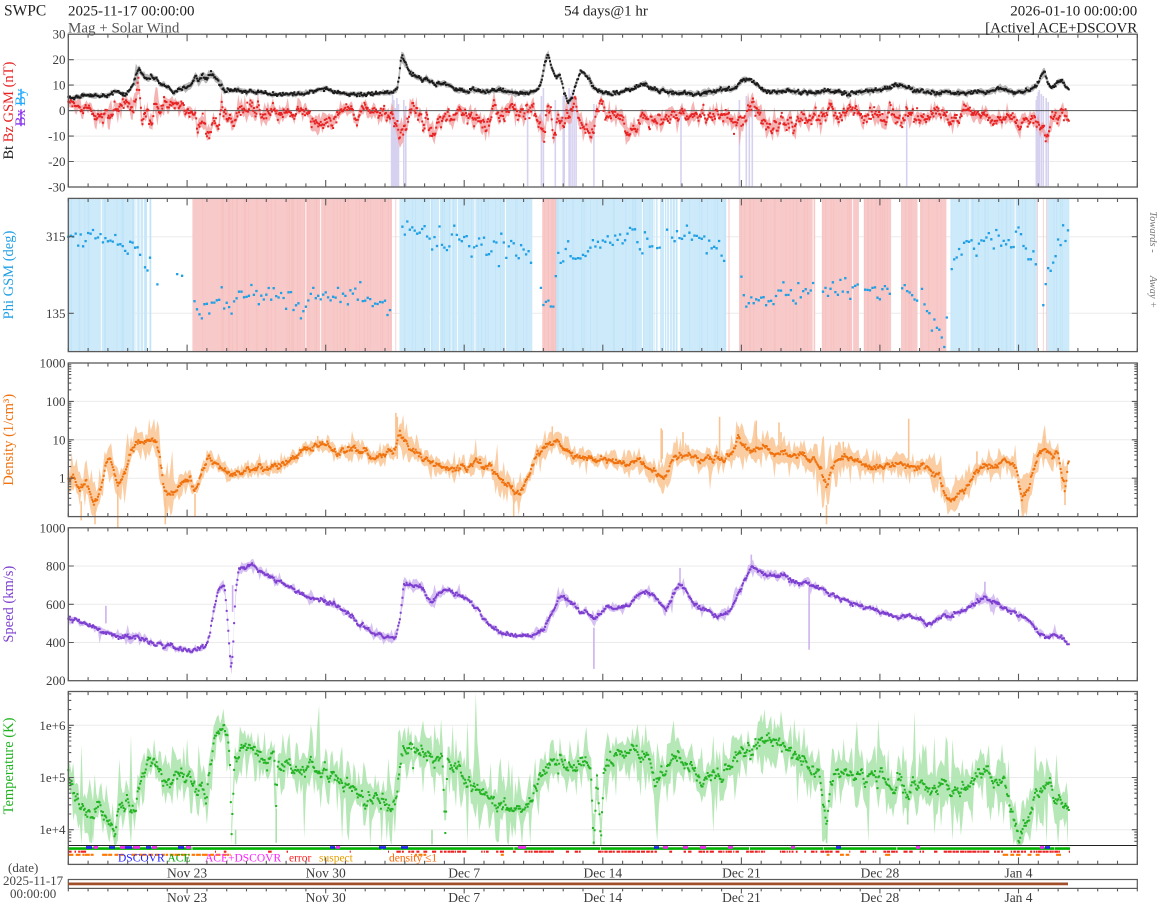 Image resolution: width=1158 pixels, height=910 pixels. I want to click on svg-text: SWPC, so click(25, 11).